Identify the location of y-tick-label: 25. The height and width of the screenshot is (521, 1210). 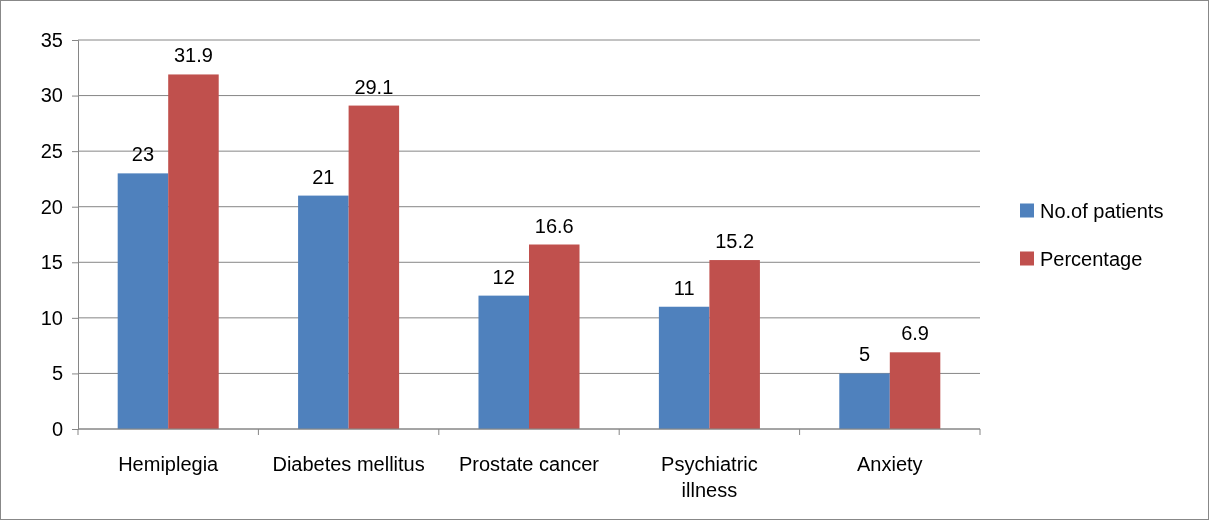
(51, 151).